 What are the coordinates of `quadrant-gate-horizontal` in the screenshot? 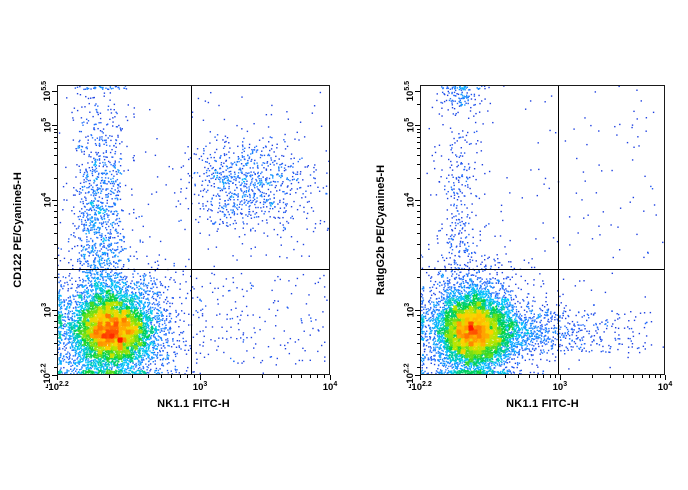 It's located at (193, 269).